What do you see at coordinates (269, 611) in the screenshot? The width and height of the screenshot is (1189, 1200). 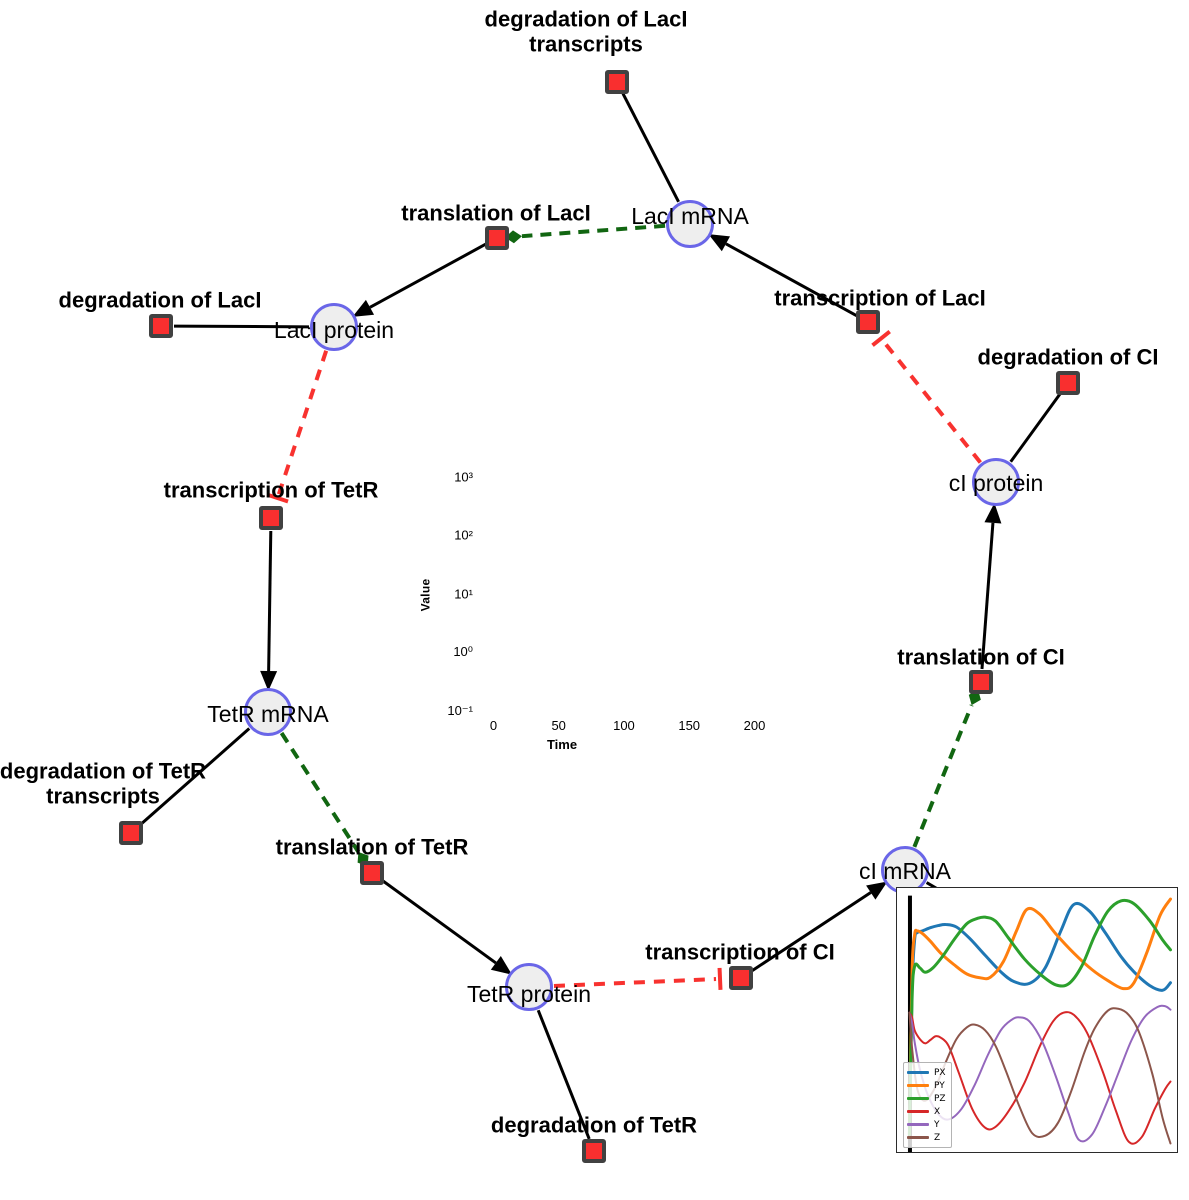 I see `edge-product-transcription-of-tetr-to-tetr-mrna` at bounding box center [269, 611].